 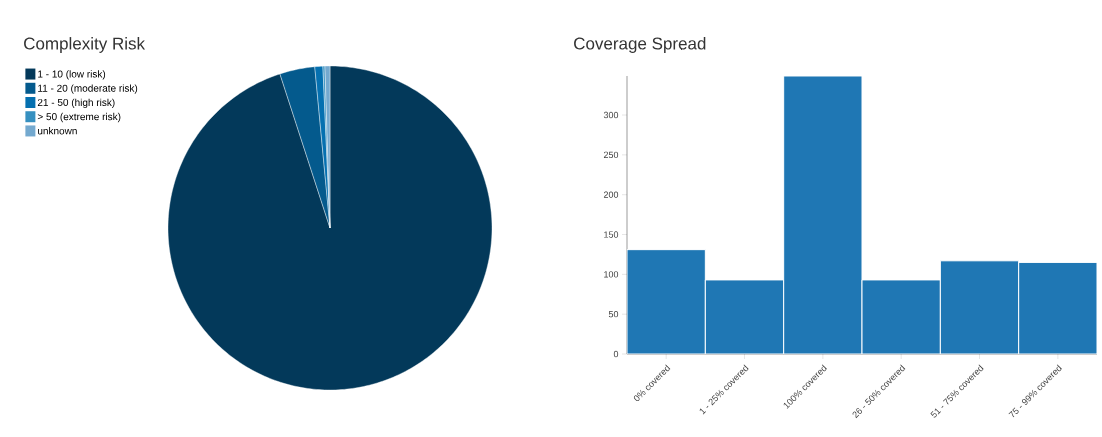 What do you see at coordinates (611, 155) in the screenshot?
I see `y-tick-label: 250` at bounding box center [611, 155].